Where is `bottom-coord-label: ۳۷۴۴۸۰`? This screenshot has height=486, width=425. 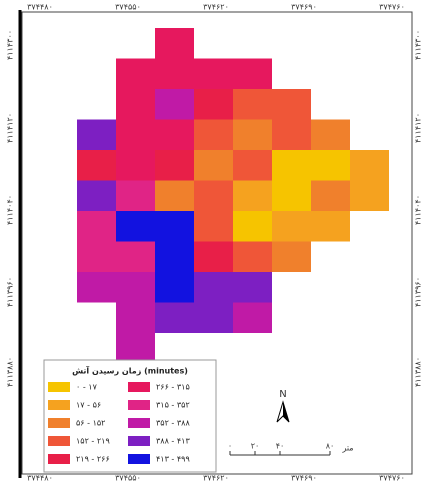
bottom-coord-label: ۳۷۴۴۸۰ is located at coordinates (40, 478).